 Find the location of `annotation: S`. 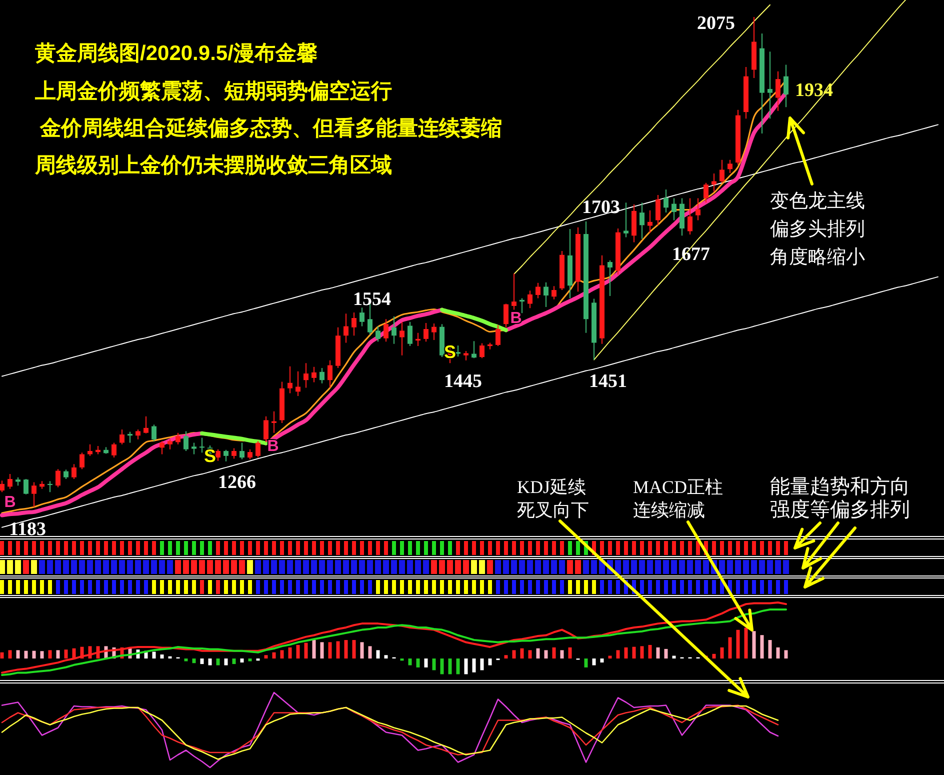

annotation: S is located at coordinates (210, 456).